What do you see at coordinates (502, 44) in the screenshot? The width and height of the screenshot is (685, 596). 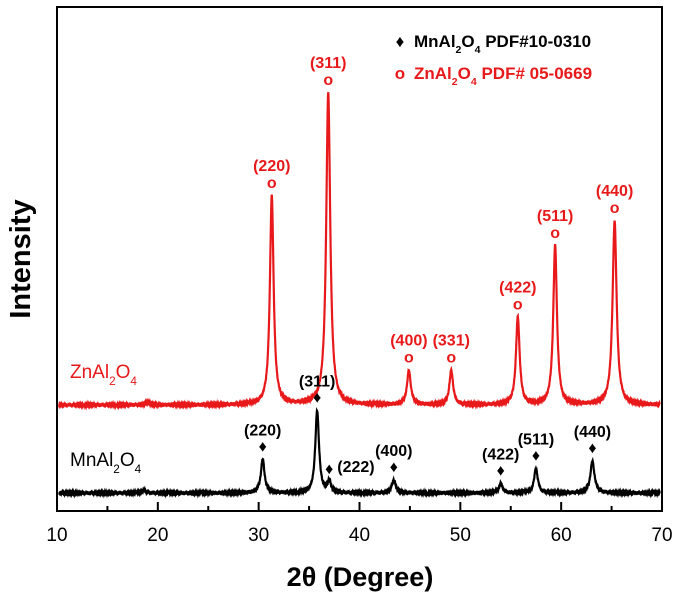 I see `legend-entry: MnAl2O4 PDF#10-0310` at bounding box center [502, 44].